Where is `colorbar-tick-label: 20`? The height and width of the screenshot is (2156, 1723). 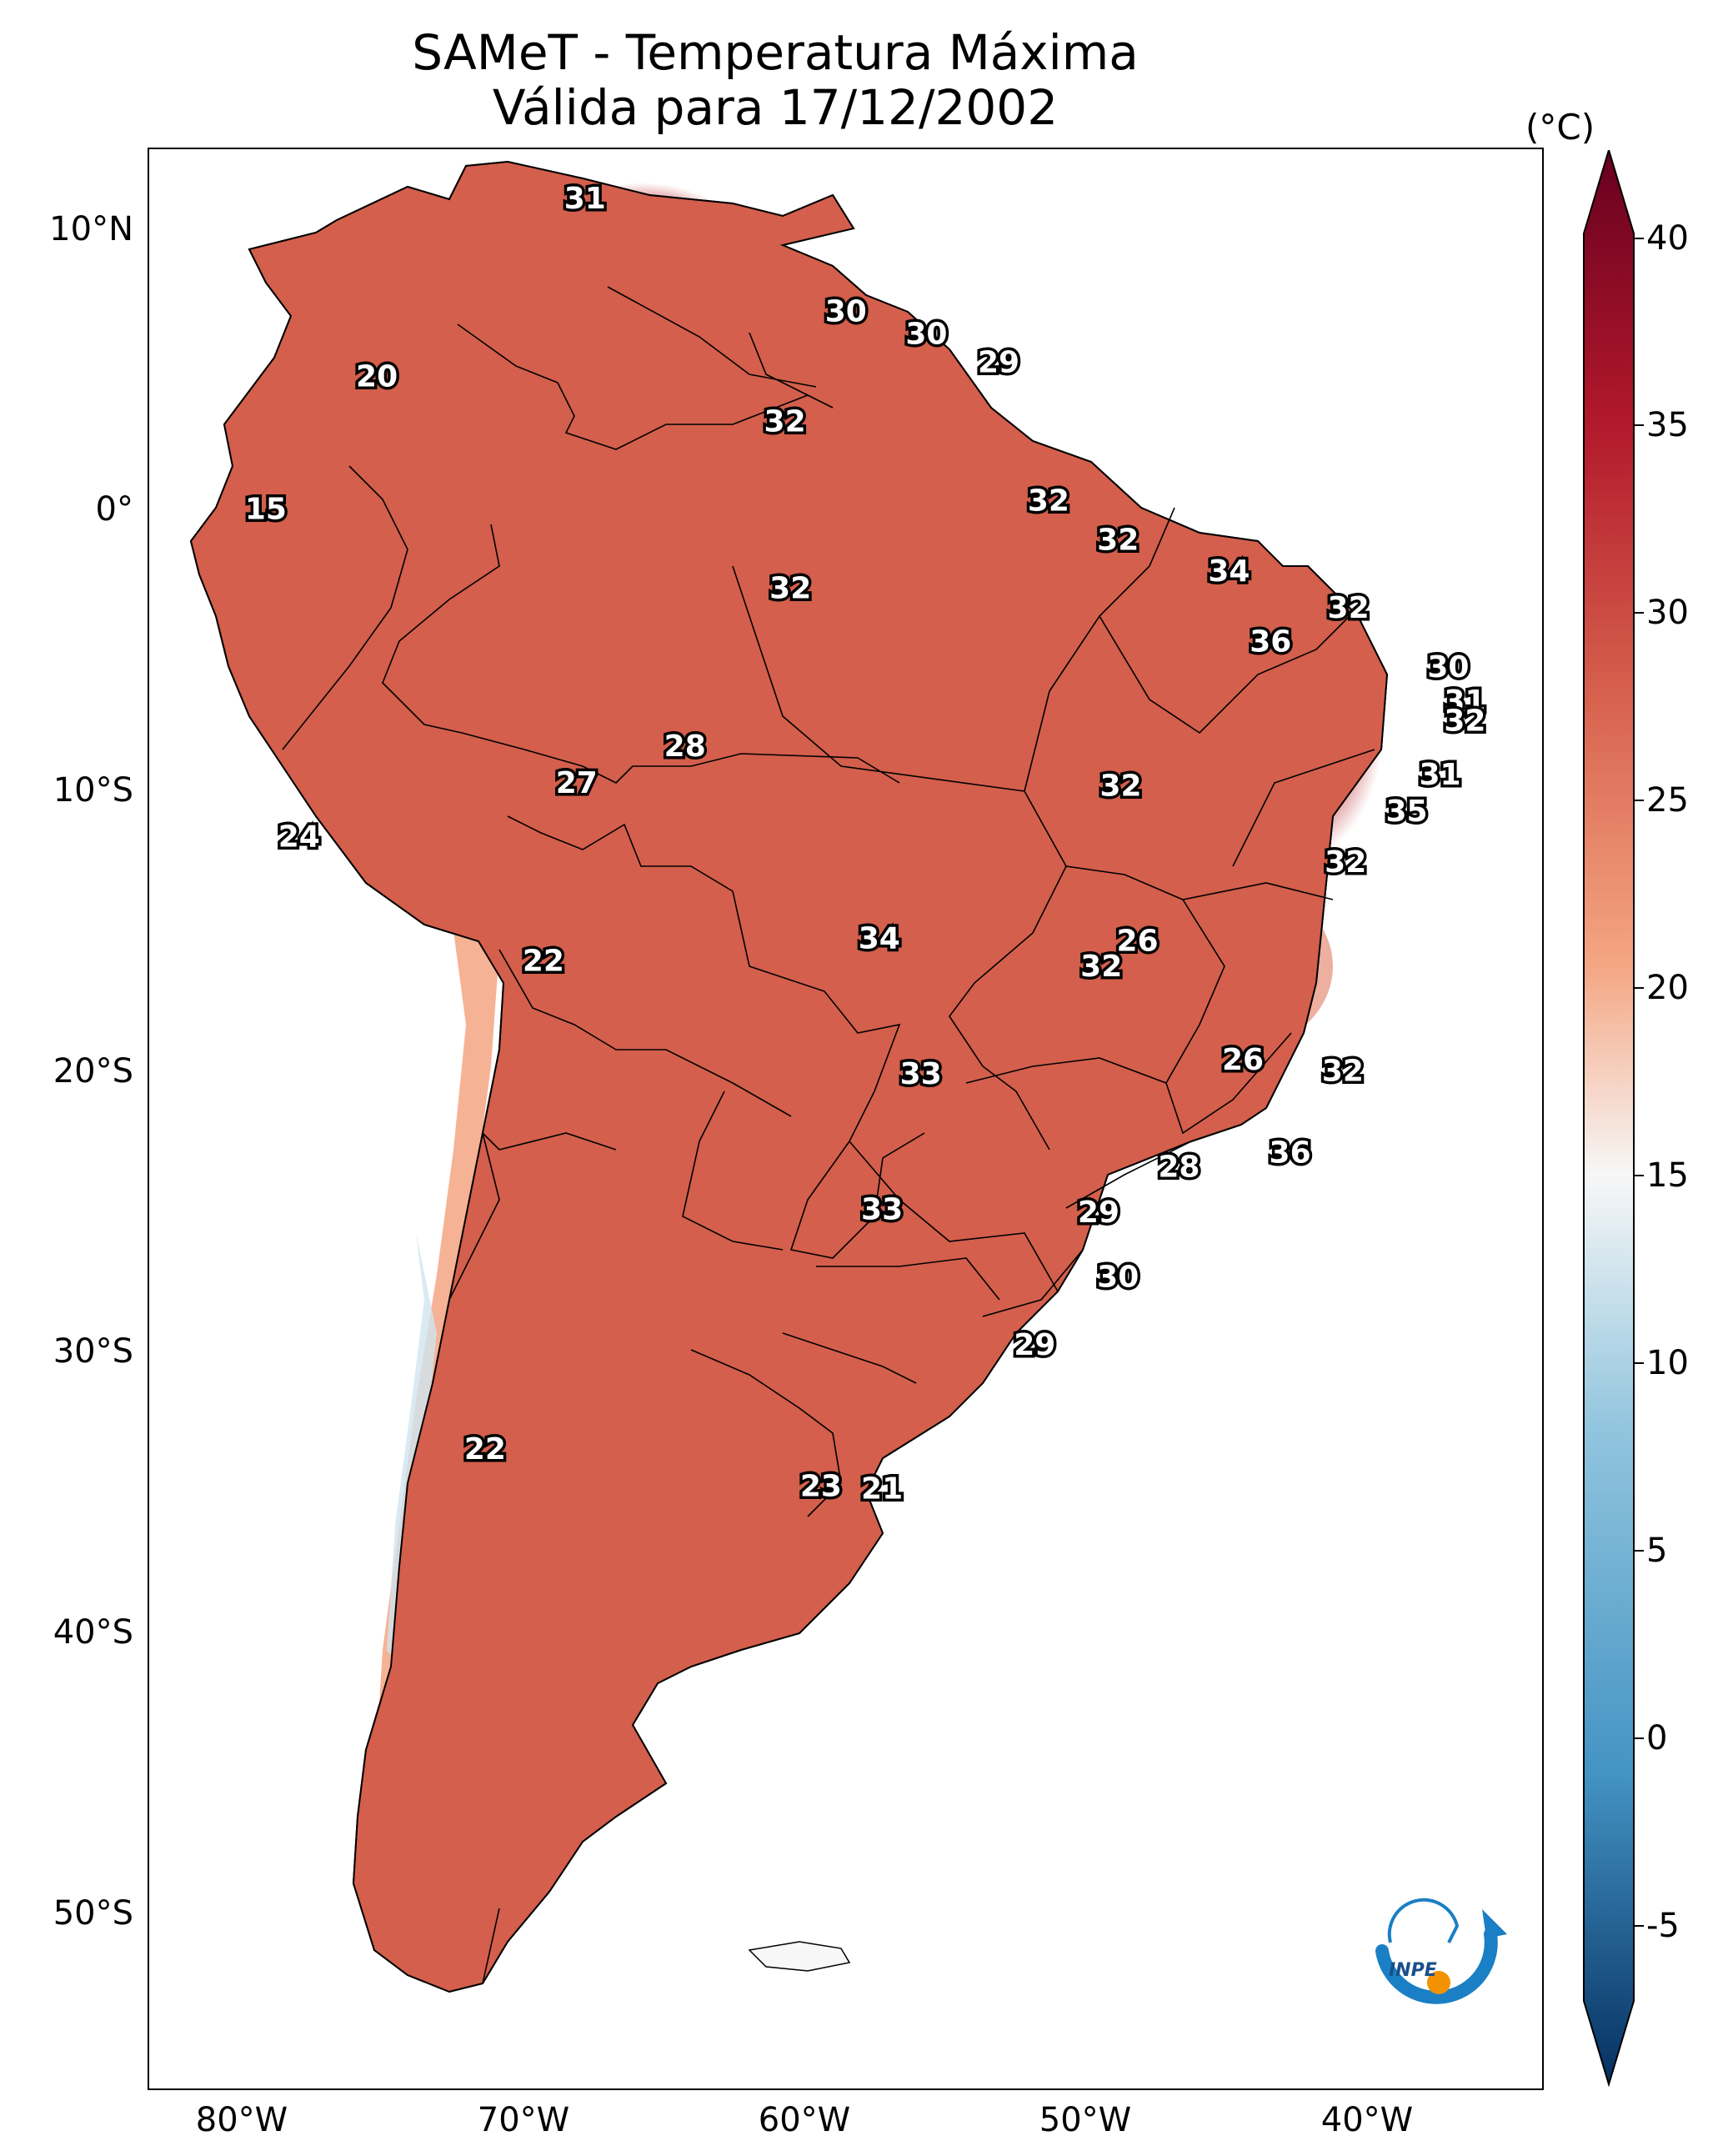
colorbar-tick-label: 20 is located at coordinates (1667, 988).